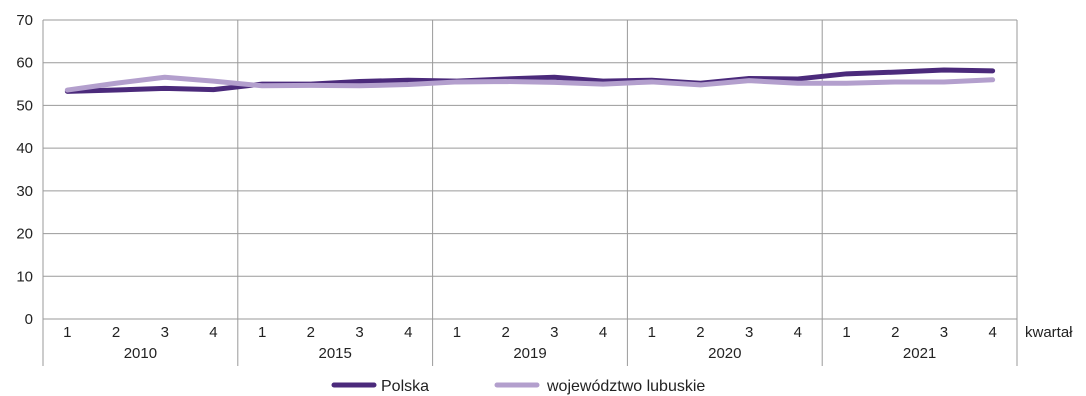 This screenshot has height=396, width=1086. What do you see at coordinates (530, 342) in the screenshot?
I see `x-axis: 1 2 3 4 1 2 3 4 1 2 3 4 1 2 3 4 1 2 3 4 2010 2015 2019 2020 2021` at bounding box center [530, 342].